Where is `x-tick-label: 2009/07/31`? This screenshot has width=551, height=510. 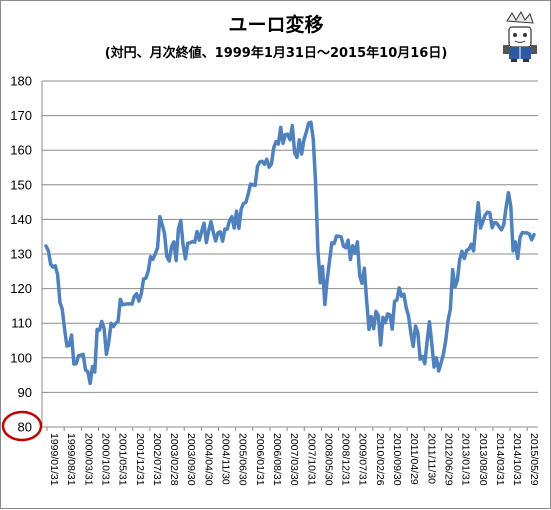
x-tick-label: 2009/07/31 is located at coordinates (363, 459).